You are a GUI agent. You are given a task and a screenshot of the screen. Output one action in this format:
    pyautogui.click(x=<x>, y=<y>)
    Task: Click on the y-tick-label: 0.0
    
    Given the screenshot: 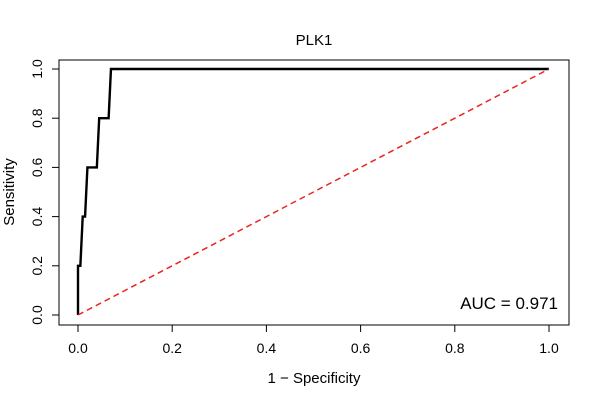 What is the action you would take?
    pyautogui.click(x=37, y=315)
    